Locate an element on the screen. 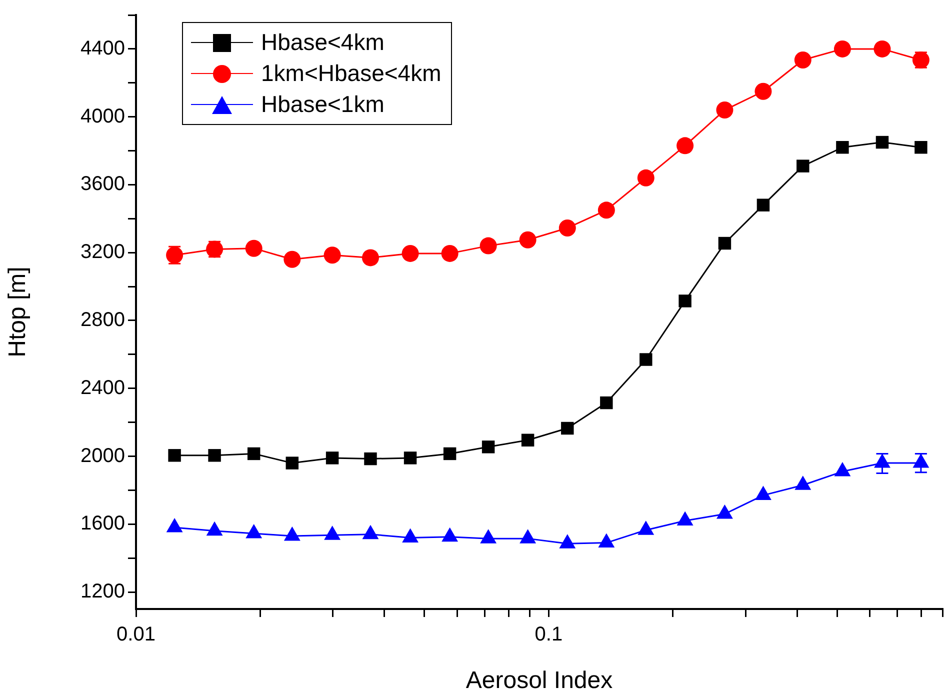  y-tick-label: 3200 is located at coordinates (102, 252).